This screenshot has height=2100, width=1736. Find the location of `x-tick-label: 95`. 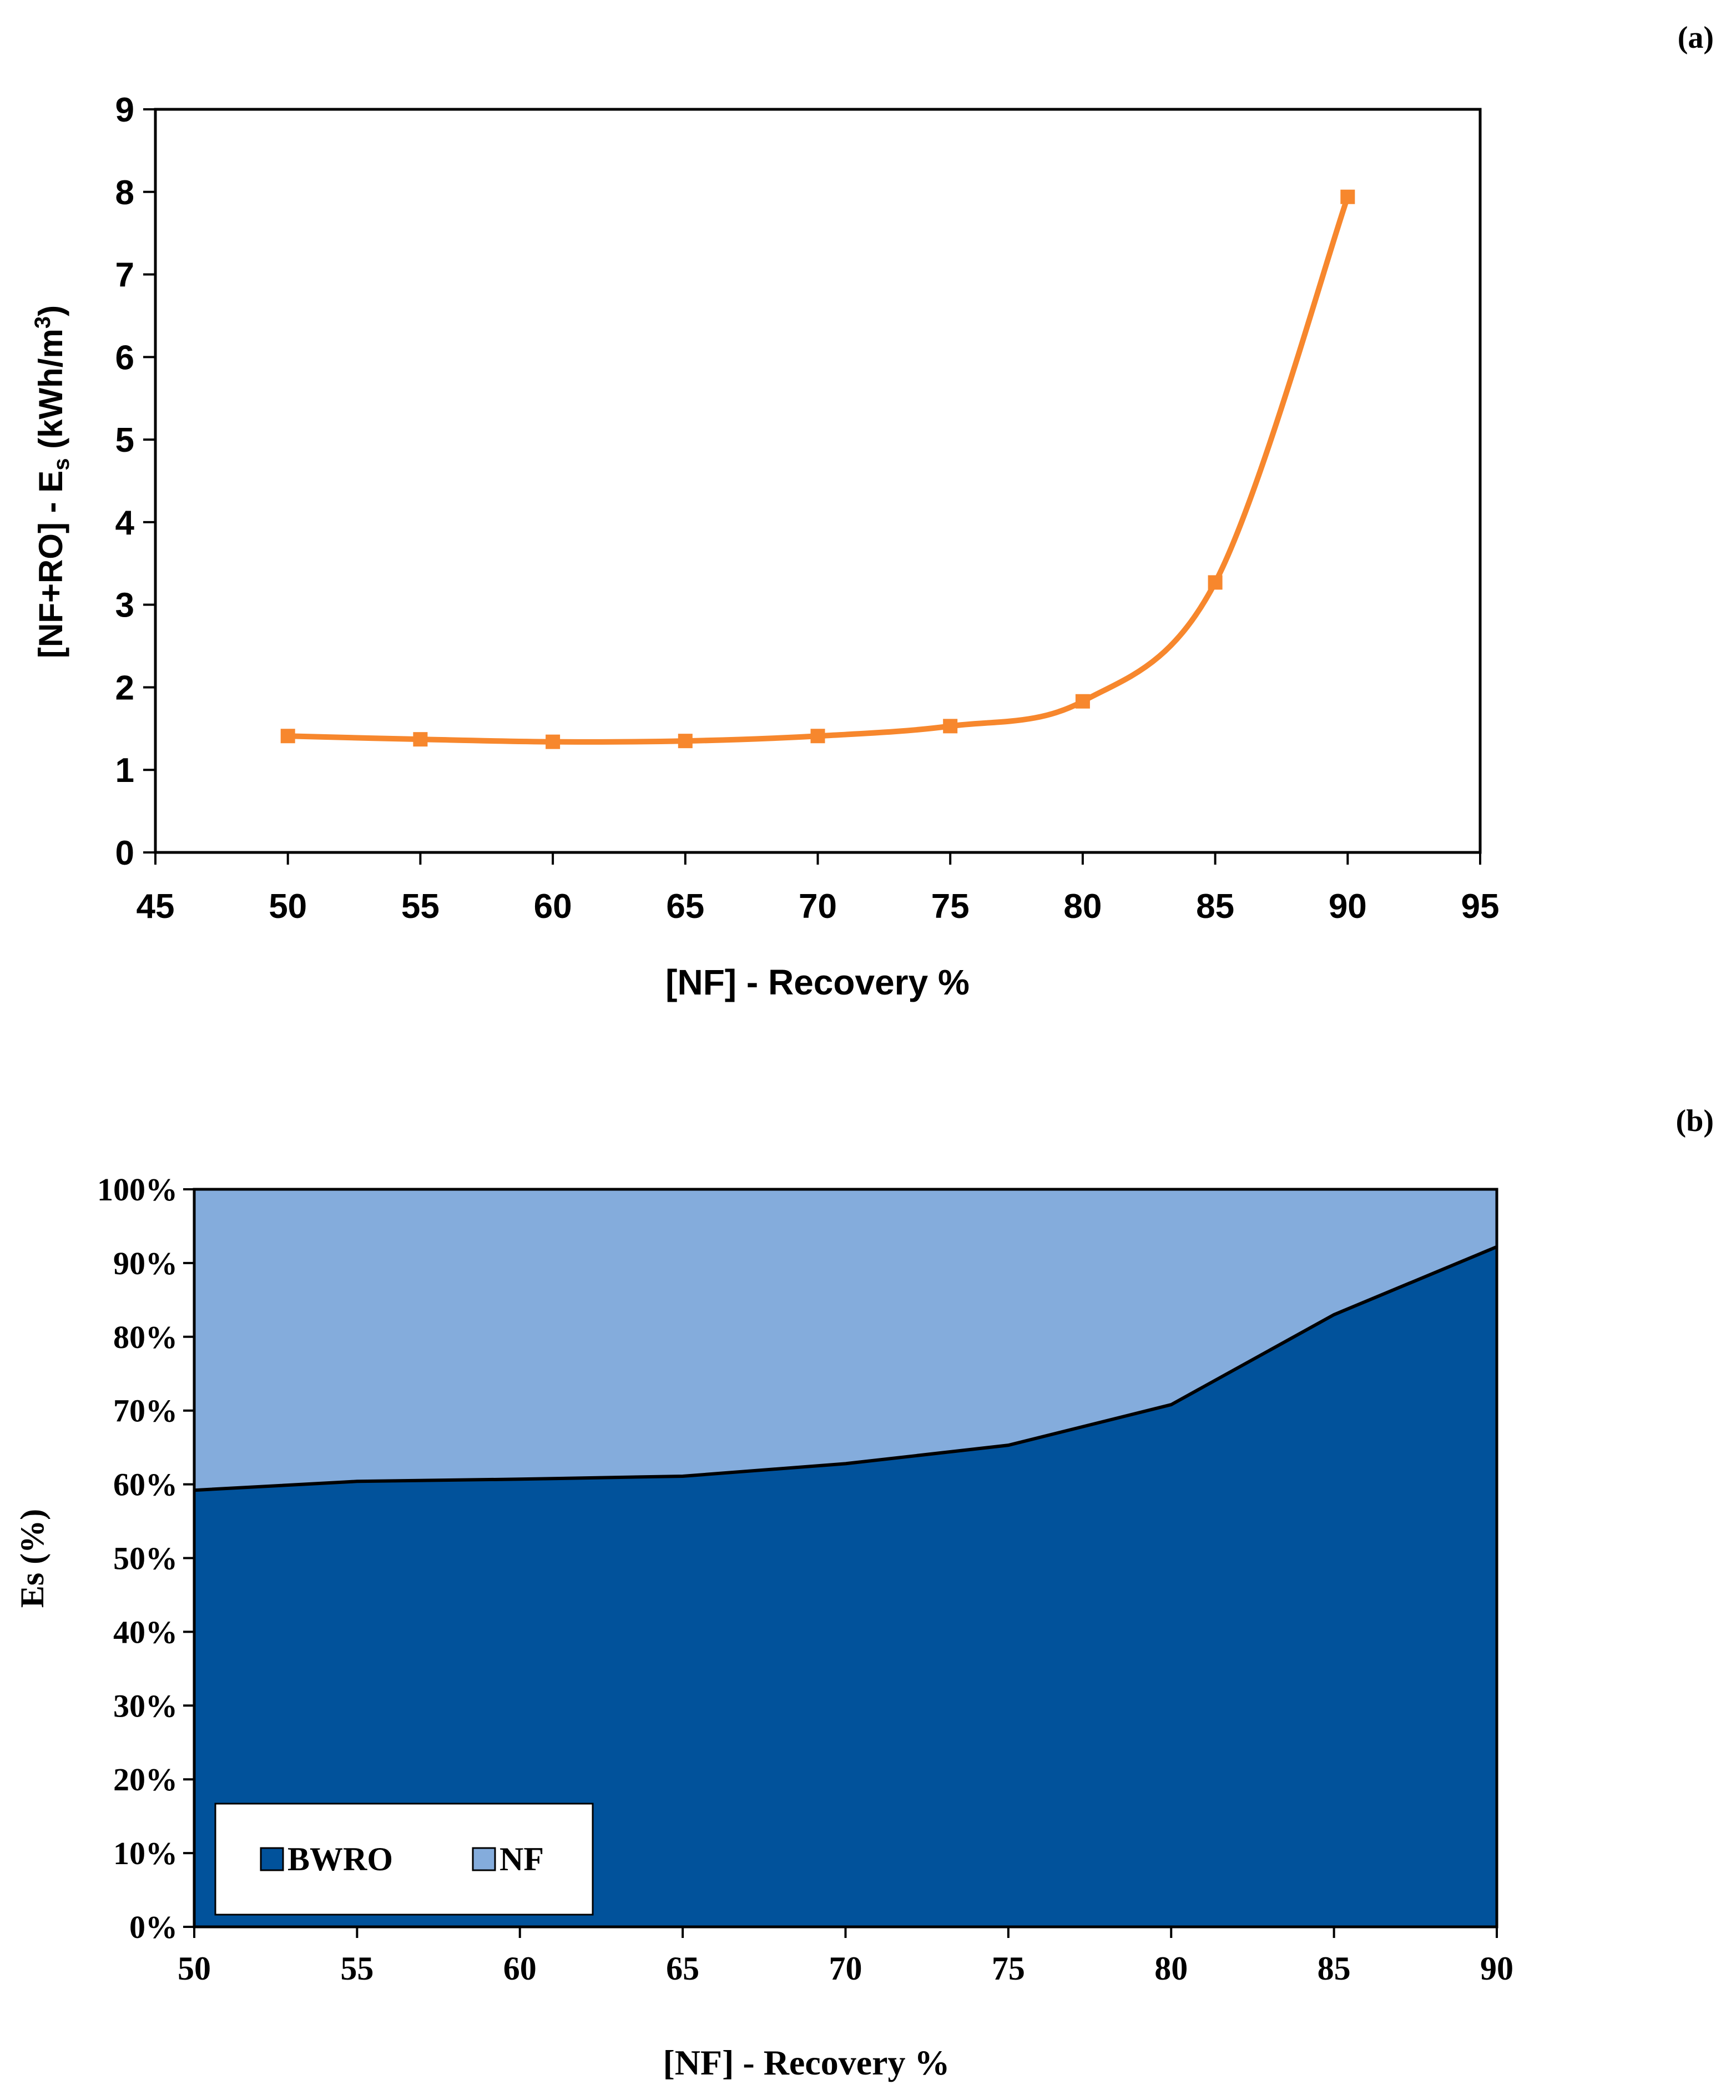

x-tick-label: 95 is located at coordinates (1481, 906).